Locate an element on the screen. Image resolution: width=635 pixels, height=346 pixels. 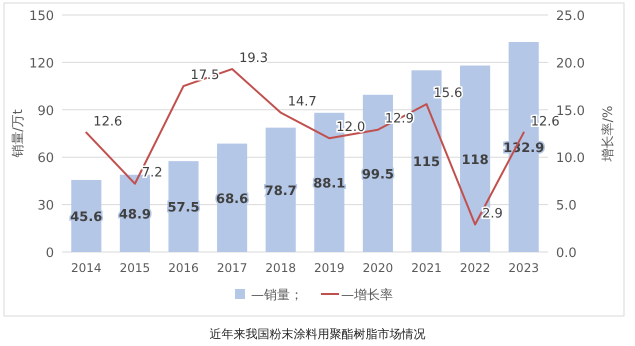
data-label: 78.7 is located at coordinates (280, 191).